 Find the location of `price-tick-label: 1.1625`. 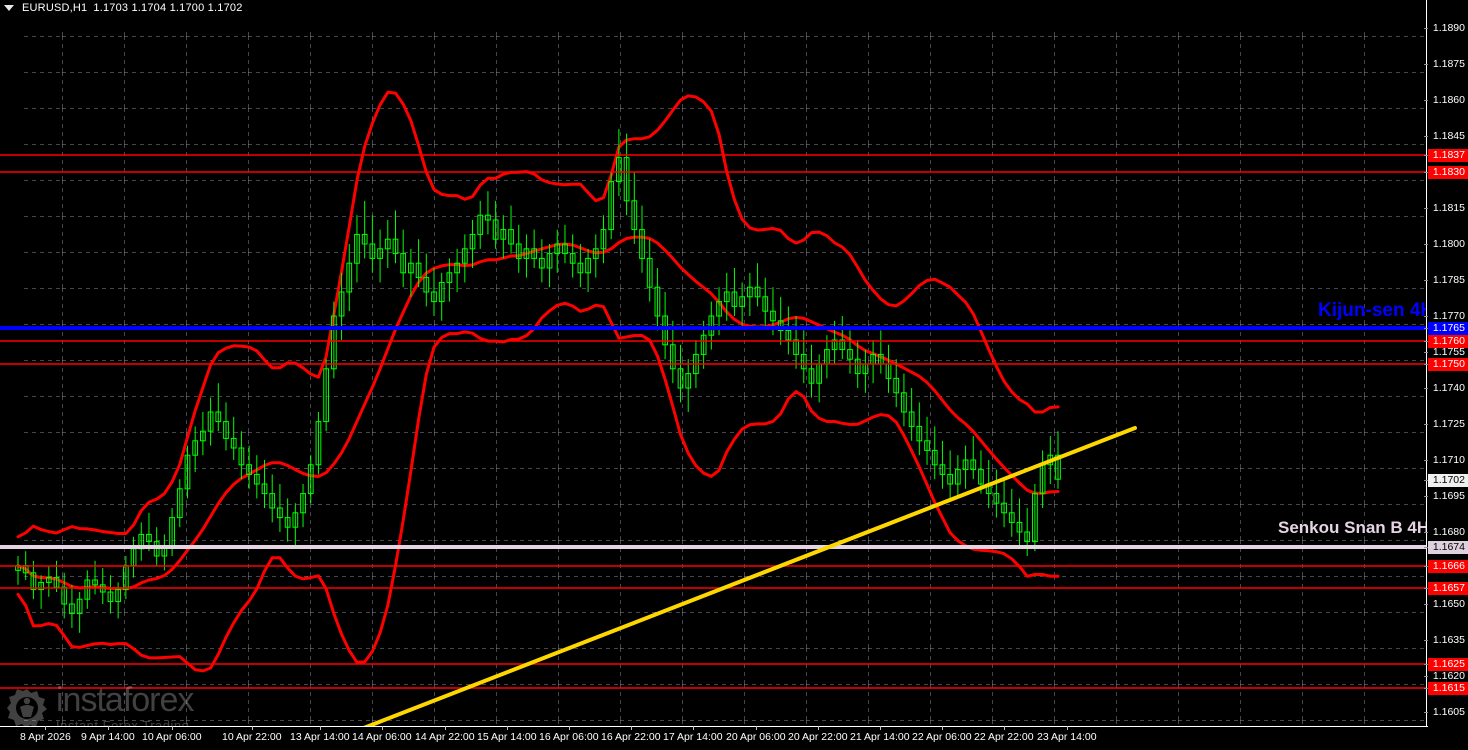

price-tick-label: 1.1625 is located at coordinates (1448, 663).